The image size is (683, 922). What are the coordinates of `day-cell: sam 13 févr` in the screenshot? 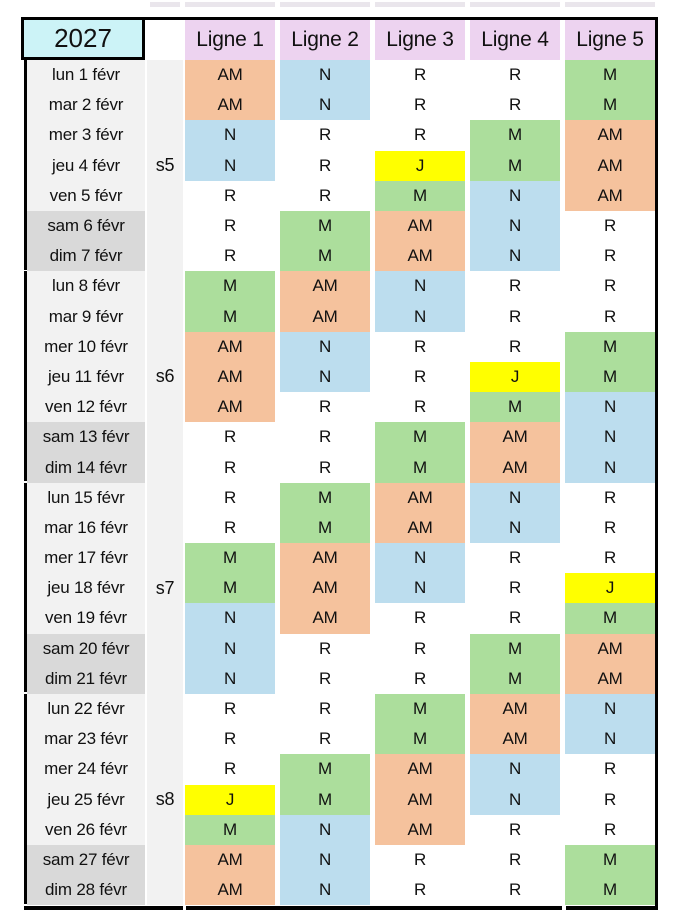 It's located at (86, 437).